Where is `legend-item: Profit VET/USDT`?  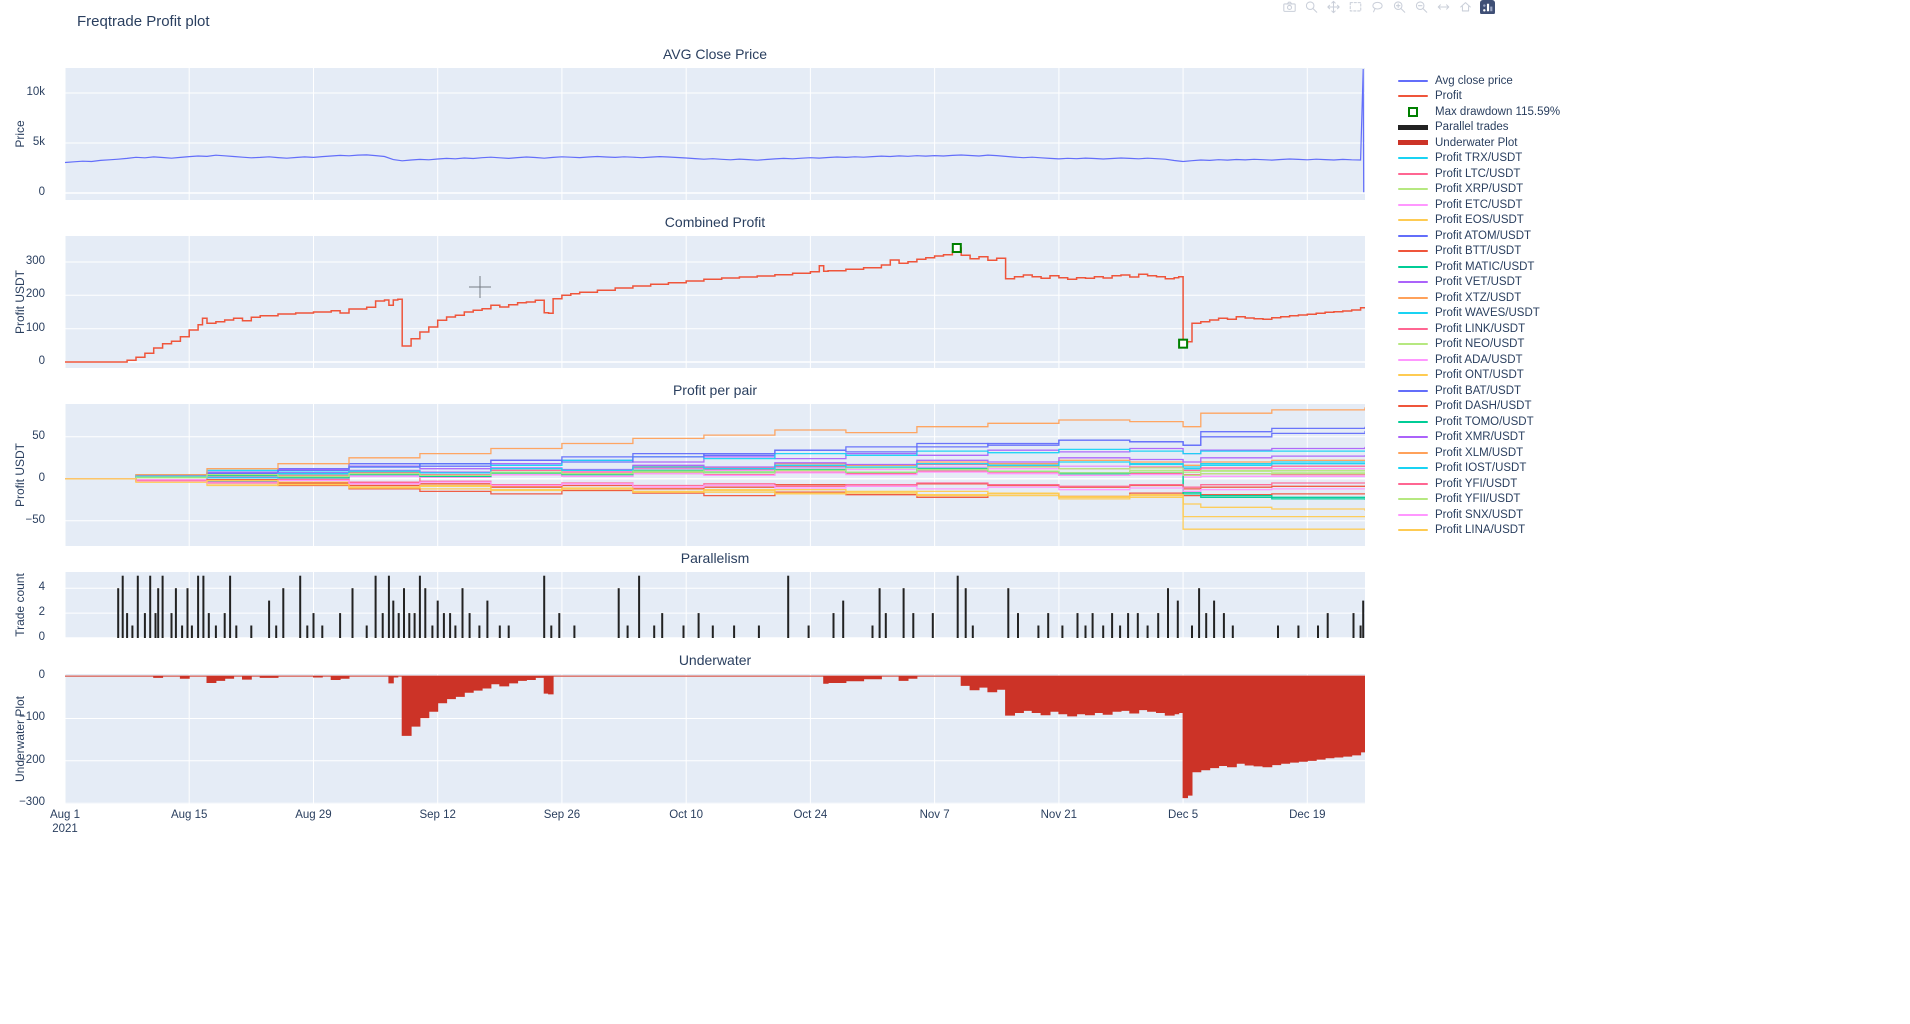
legend-item: Profit VET/USDT is located at coordinates (1479, 283).